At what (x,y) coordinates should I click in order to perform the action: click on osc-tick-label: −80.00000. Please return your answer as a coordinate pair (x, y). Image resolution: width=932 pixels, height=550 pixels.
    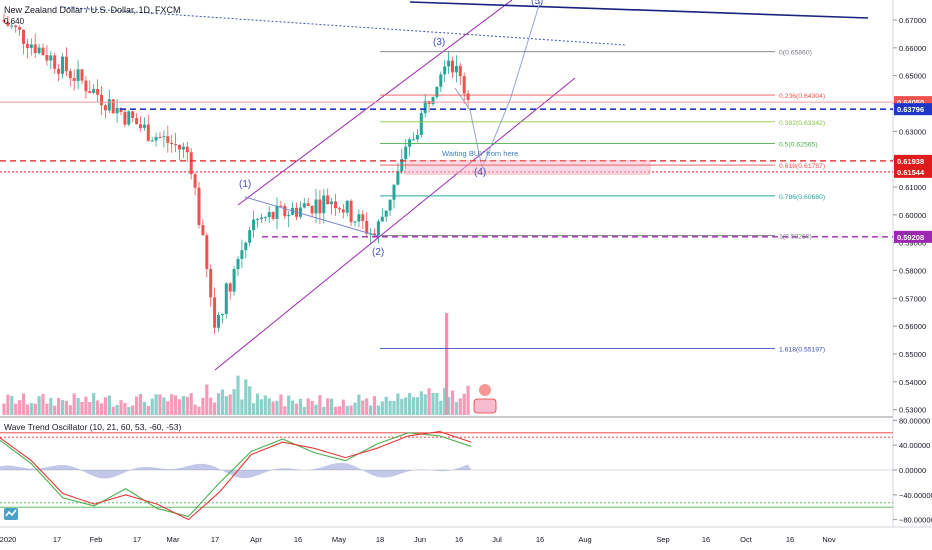
    Looking at the image, I should click on (915, 520).